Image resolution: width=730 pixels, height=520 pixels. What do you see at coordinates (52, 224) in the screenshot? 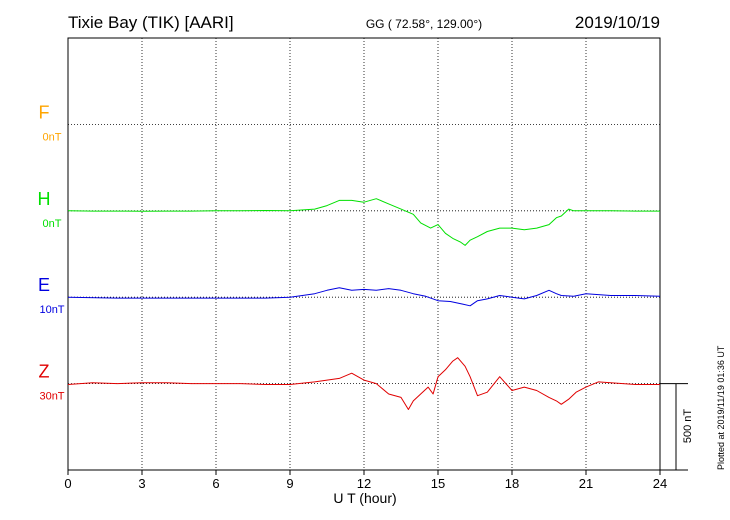
I see `offset-label-h: 0nT` at bounding box center [52, 224].